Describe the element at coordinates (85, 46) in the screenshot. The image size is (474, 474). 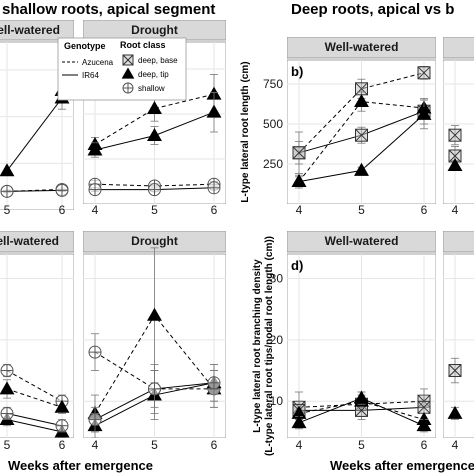
I see `legend-genotype-title: Genotype` at that location.